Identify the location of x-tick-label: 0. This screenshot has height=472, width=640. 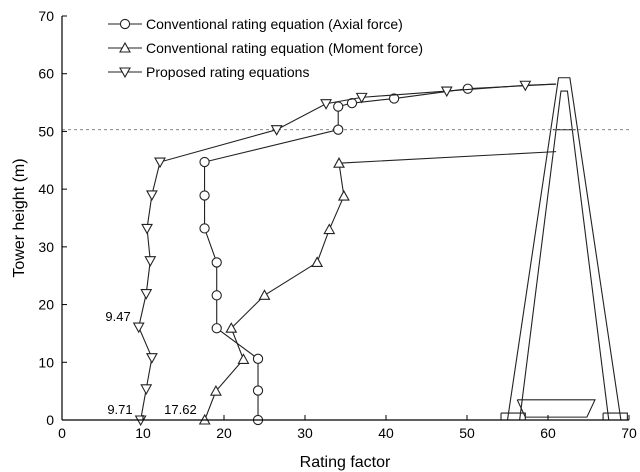
(62, 433).